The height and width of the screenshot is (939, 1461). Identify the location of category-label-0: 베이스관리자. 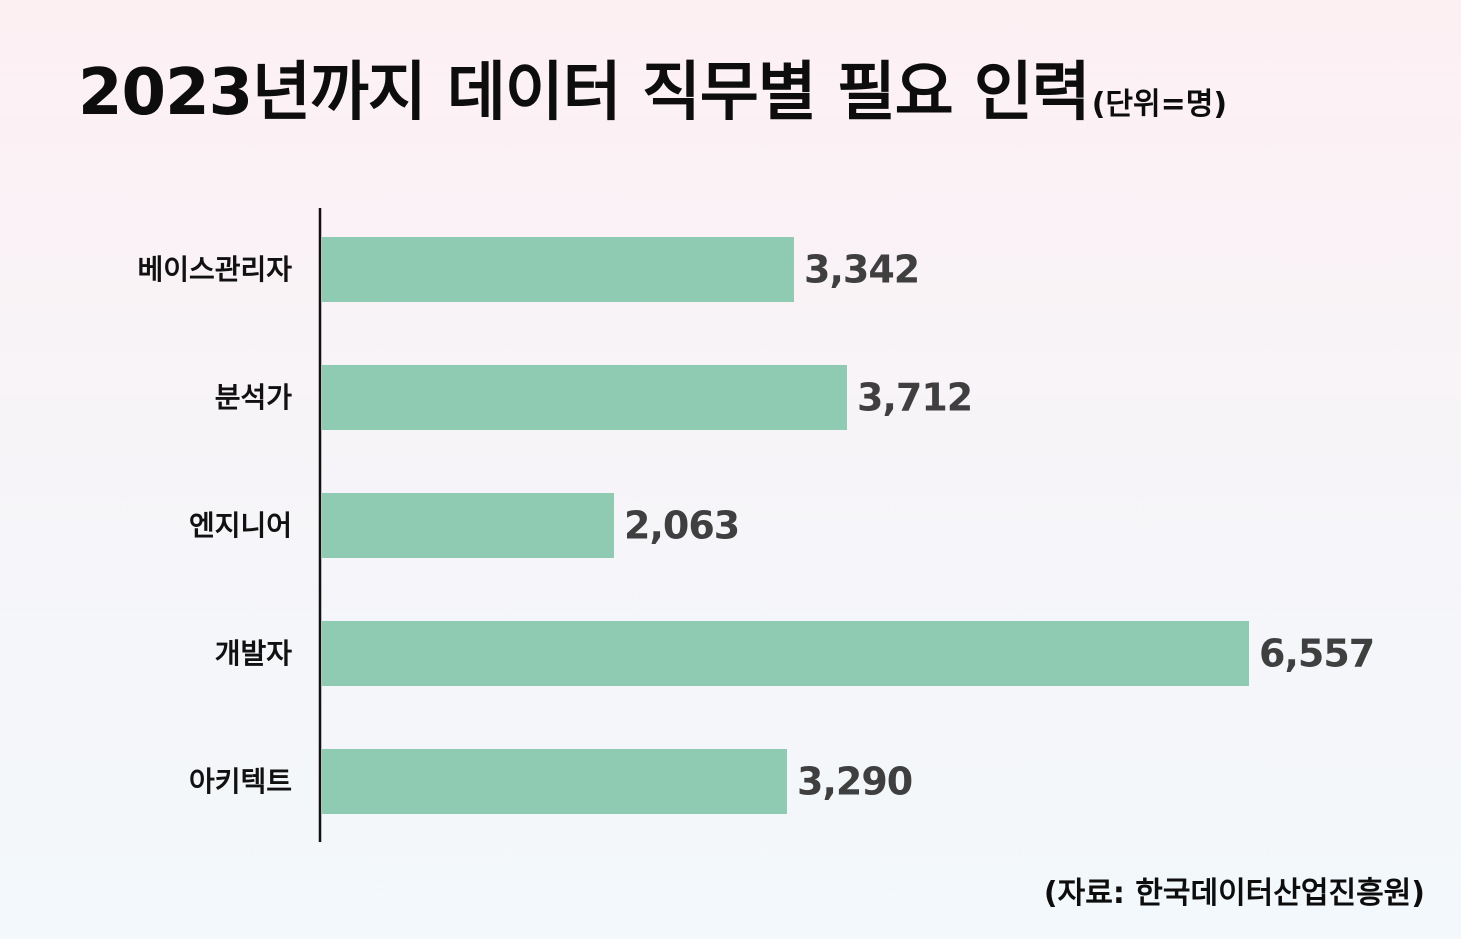
(214, 269).